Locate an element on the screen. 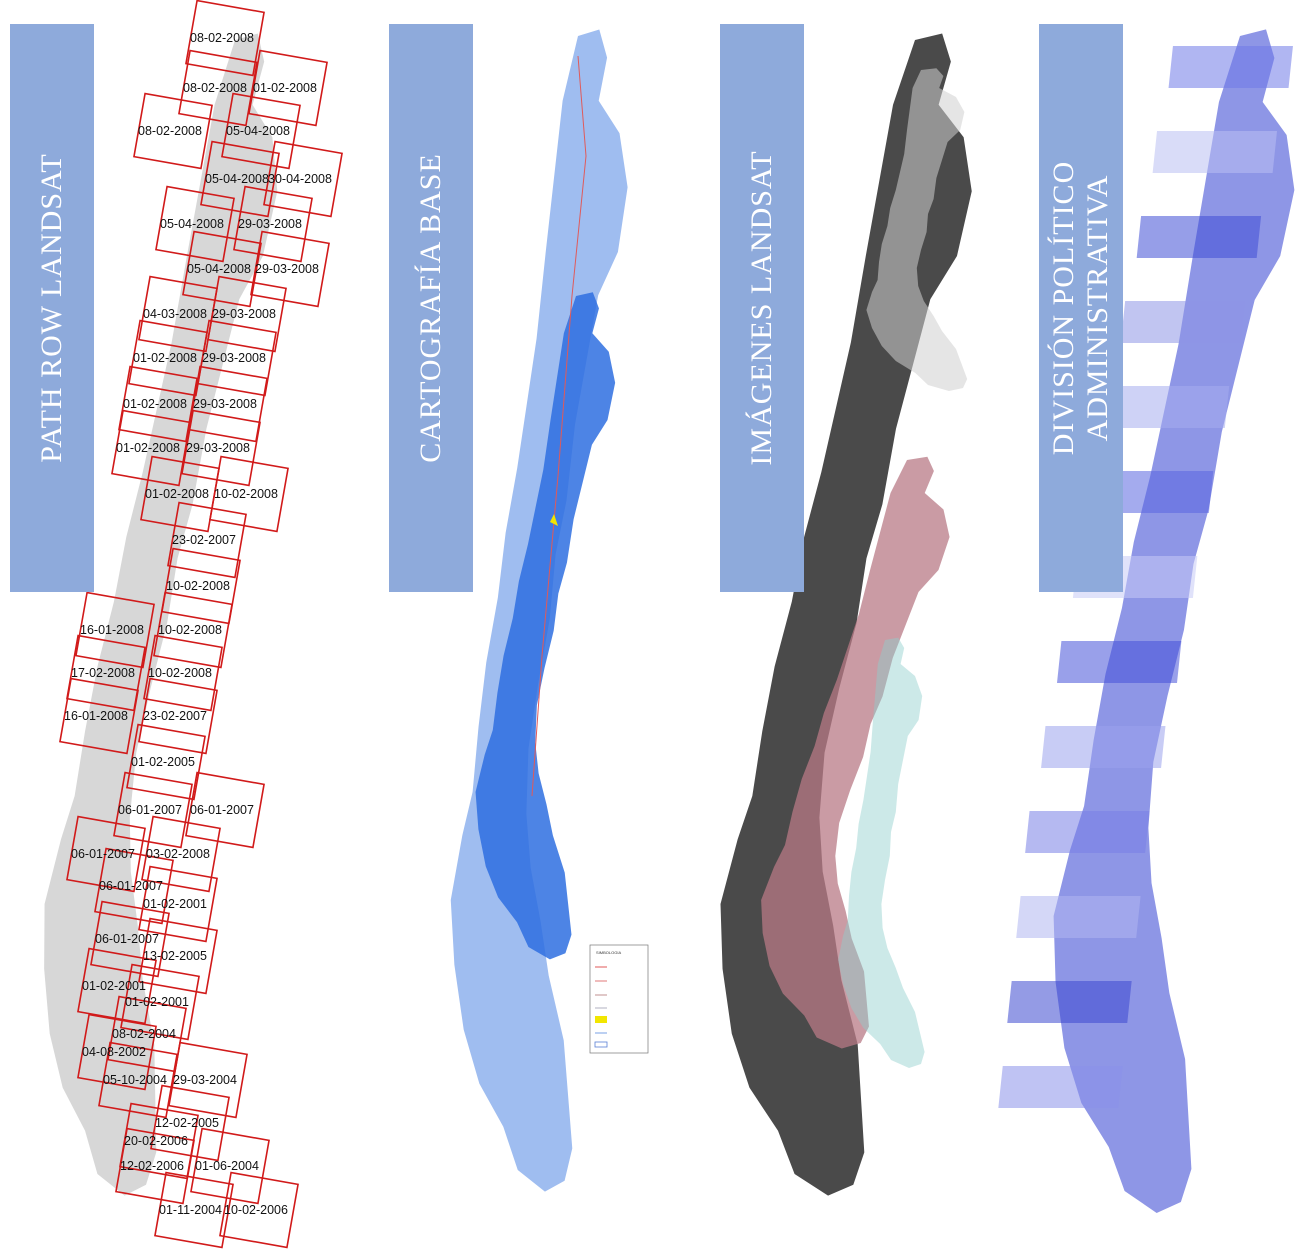  scene-date-label: 20-02-2006 is located at coordinates (156, 1141).